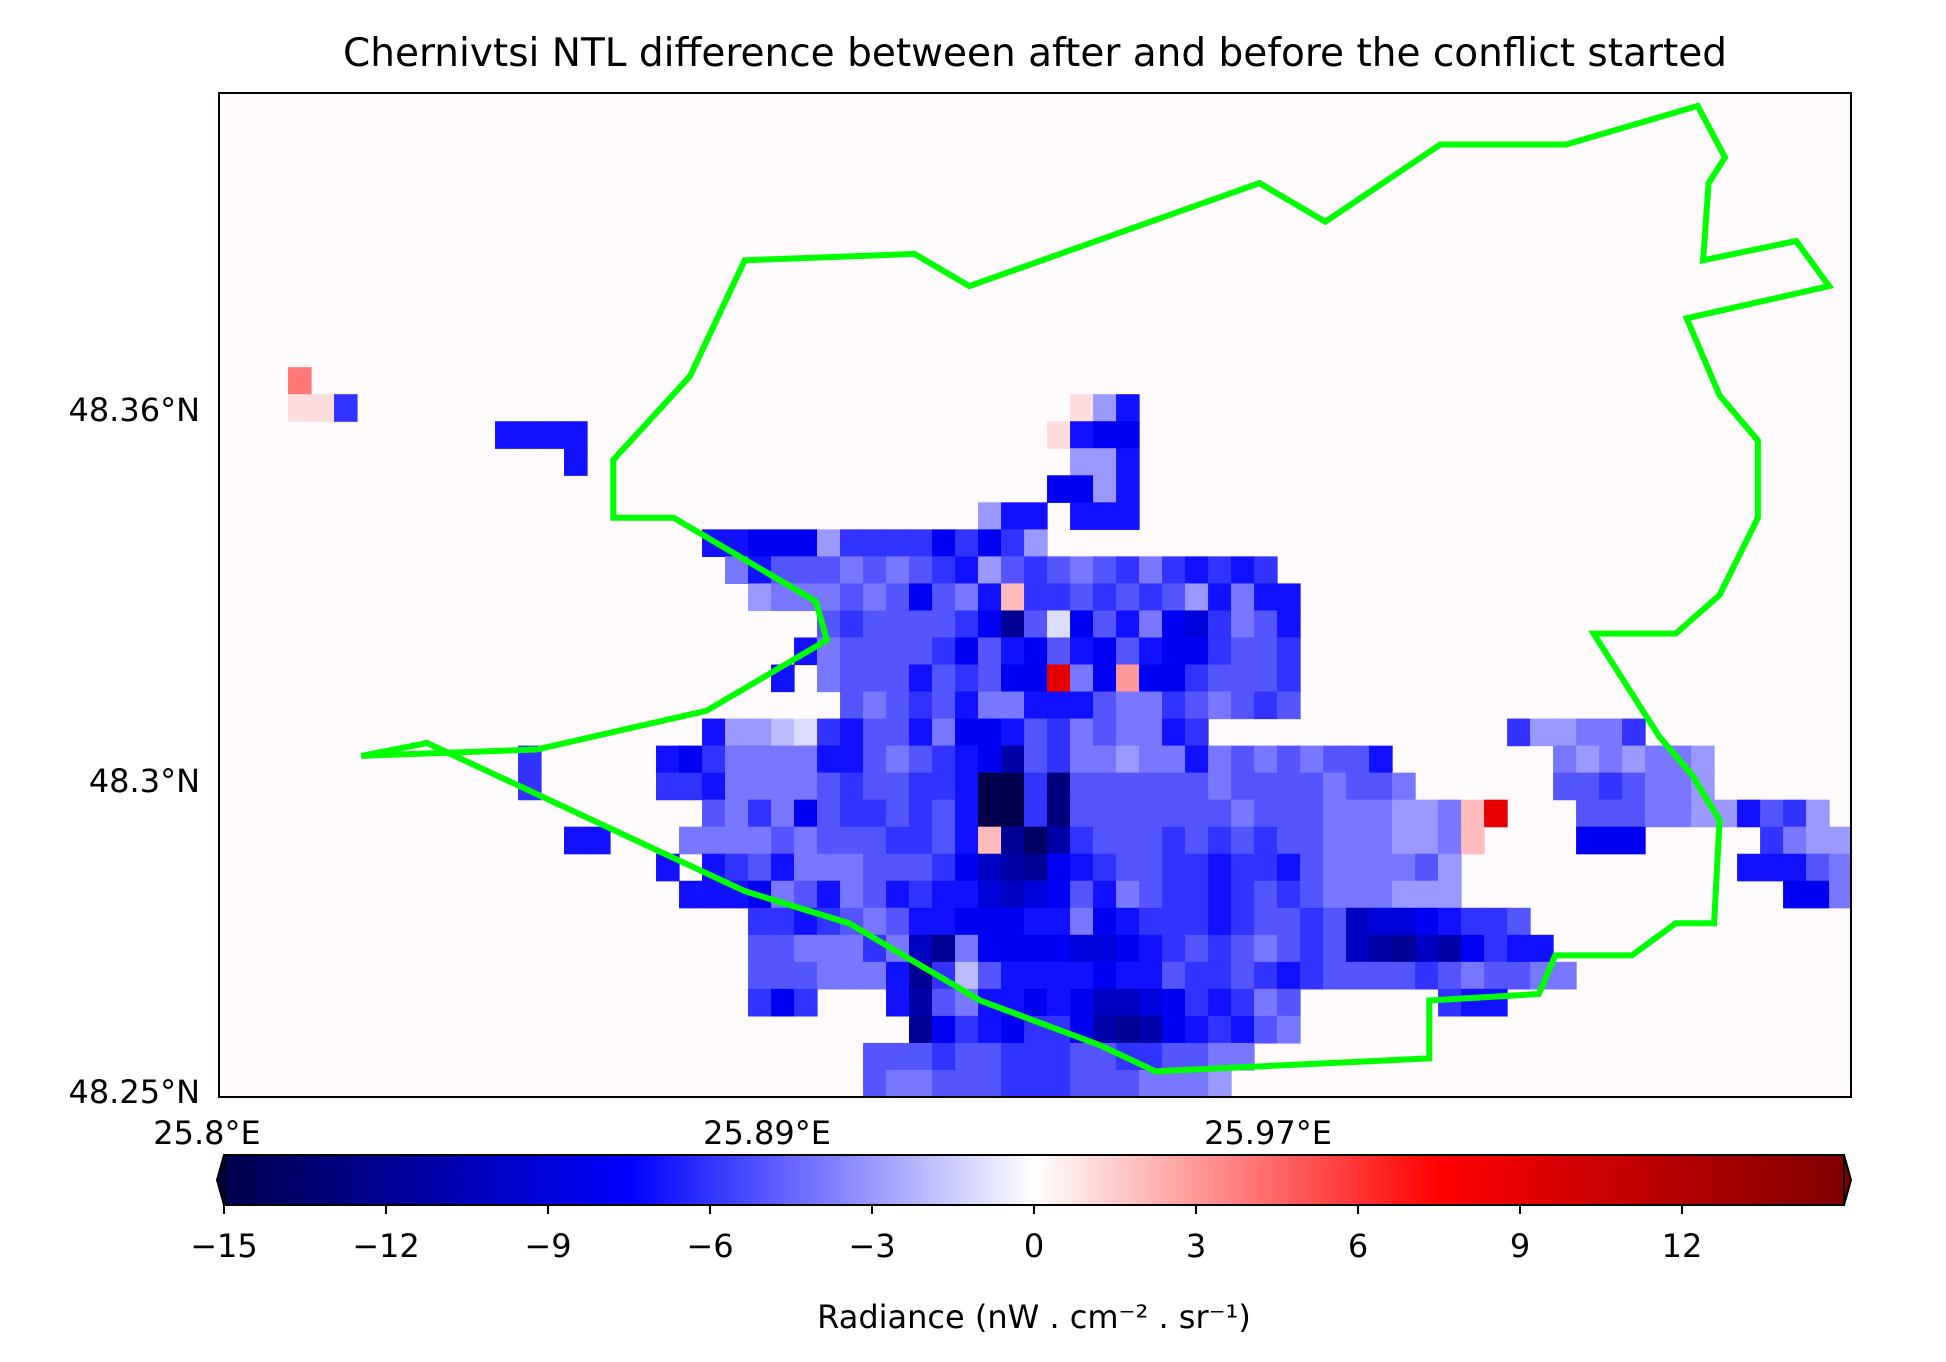  Describe the element at coordinates (953, 1209) in the screenshot. I see `colorbar-ticks` at that location.